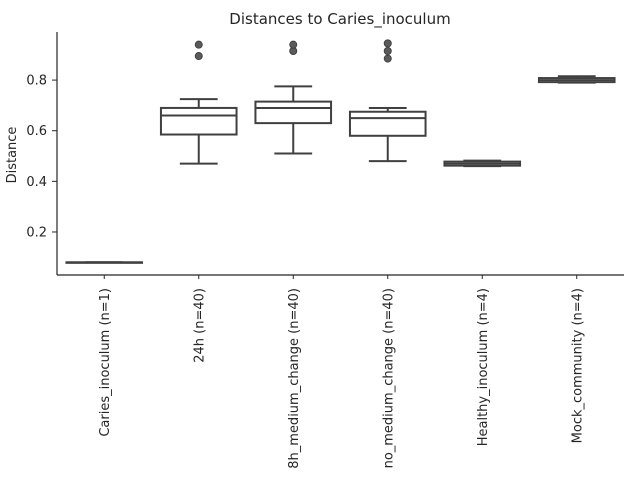 The height and width of the screenshot is (480, 640). I want to click on y-tick-label: 0.8, so click(36, 81).